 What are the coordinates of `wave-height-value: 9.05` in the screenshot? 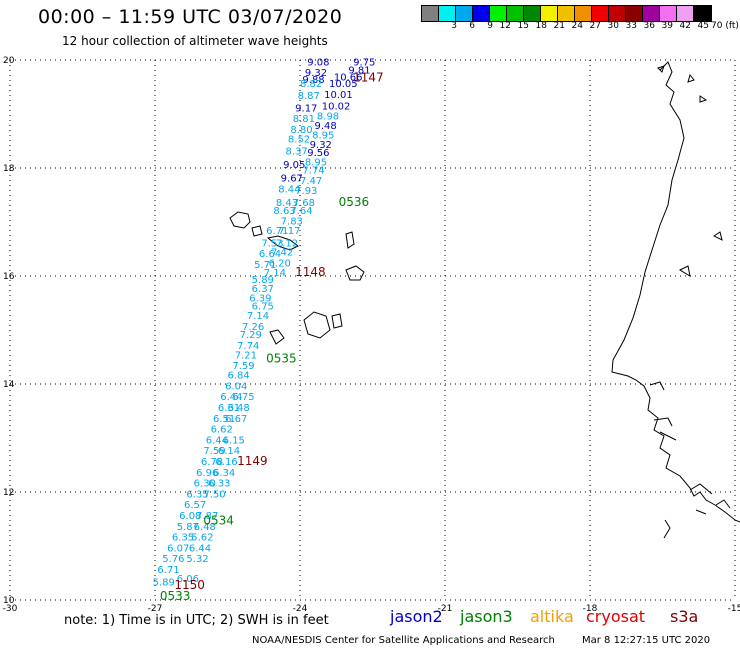 It's located at (294, 165).